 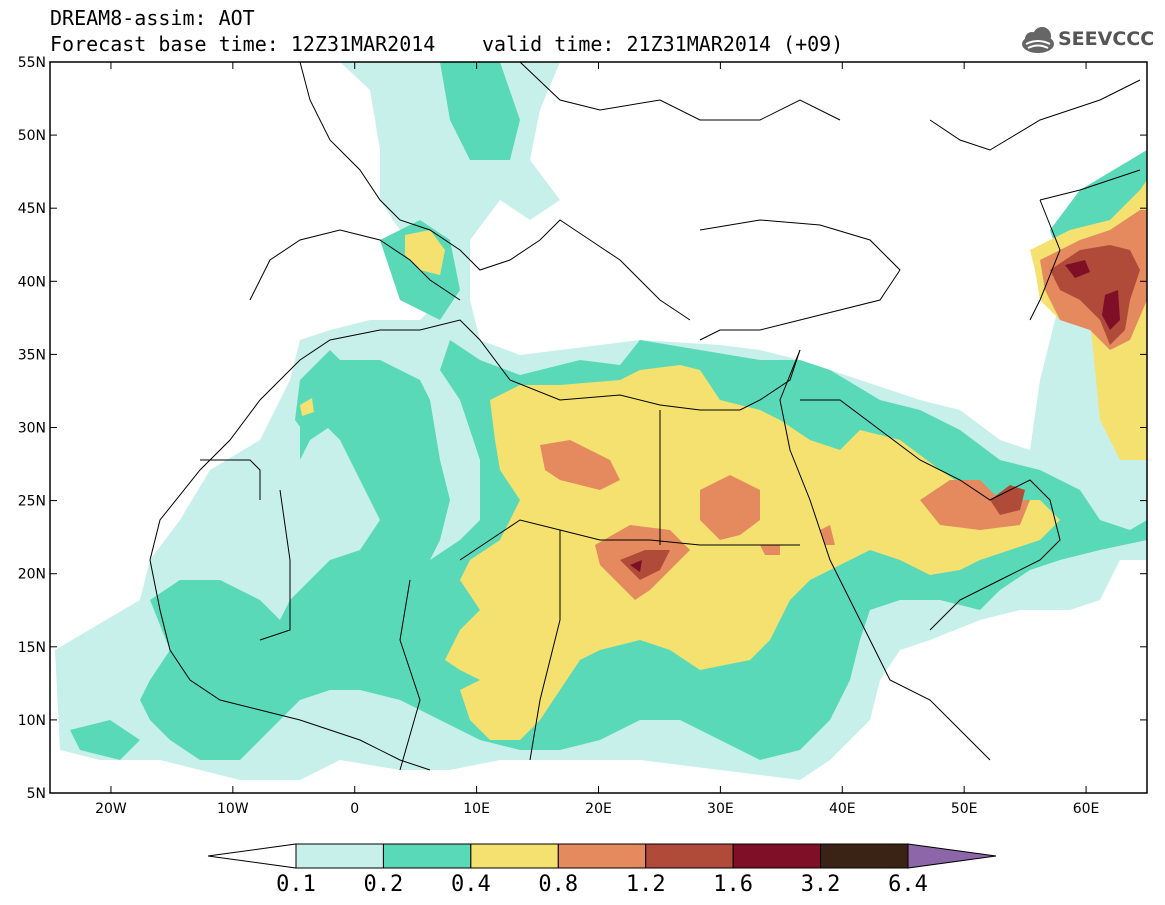 I want to click on lon-label: 60E, so click(x=1086, y=809).